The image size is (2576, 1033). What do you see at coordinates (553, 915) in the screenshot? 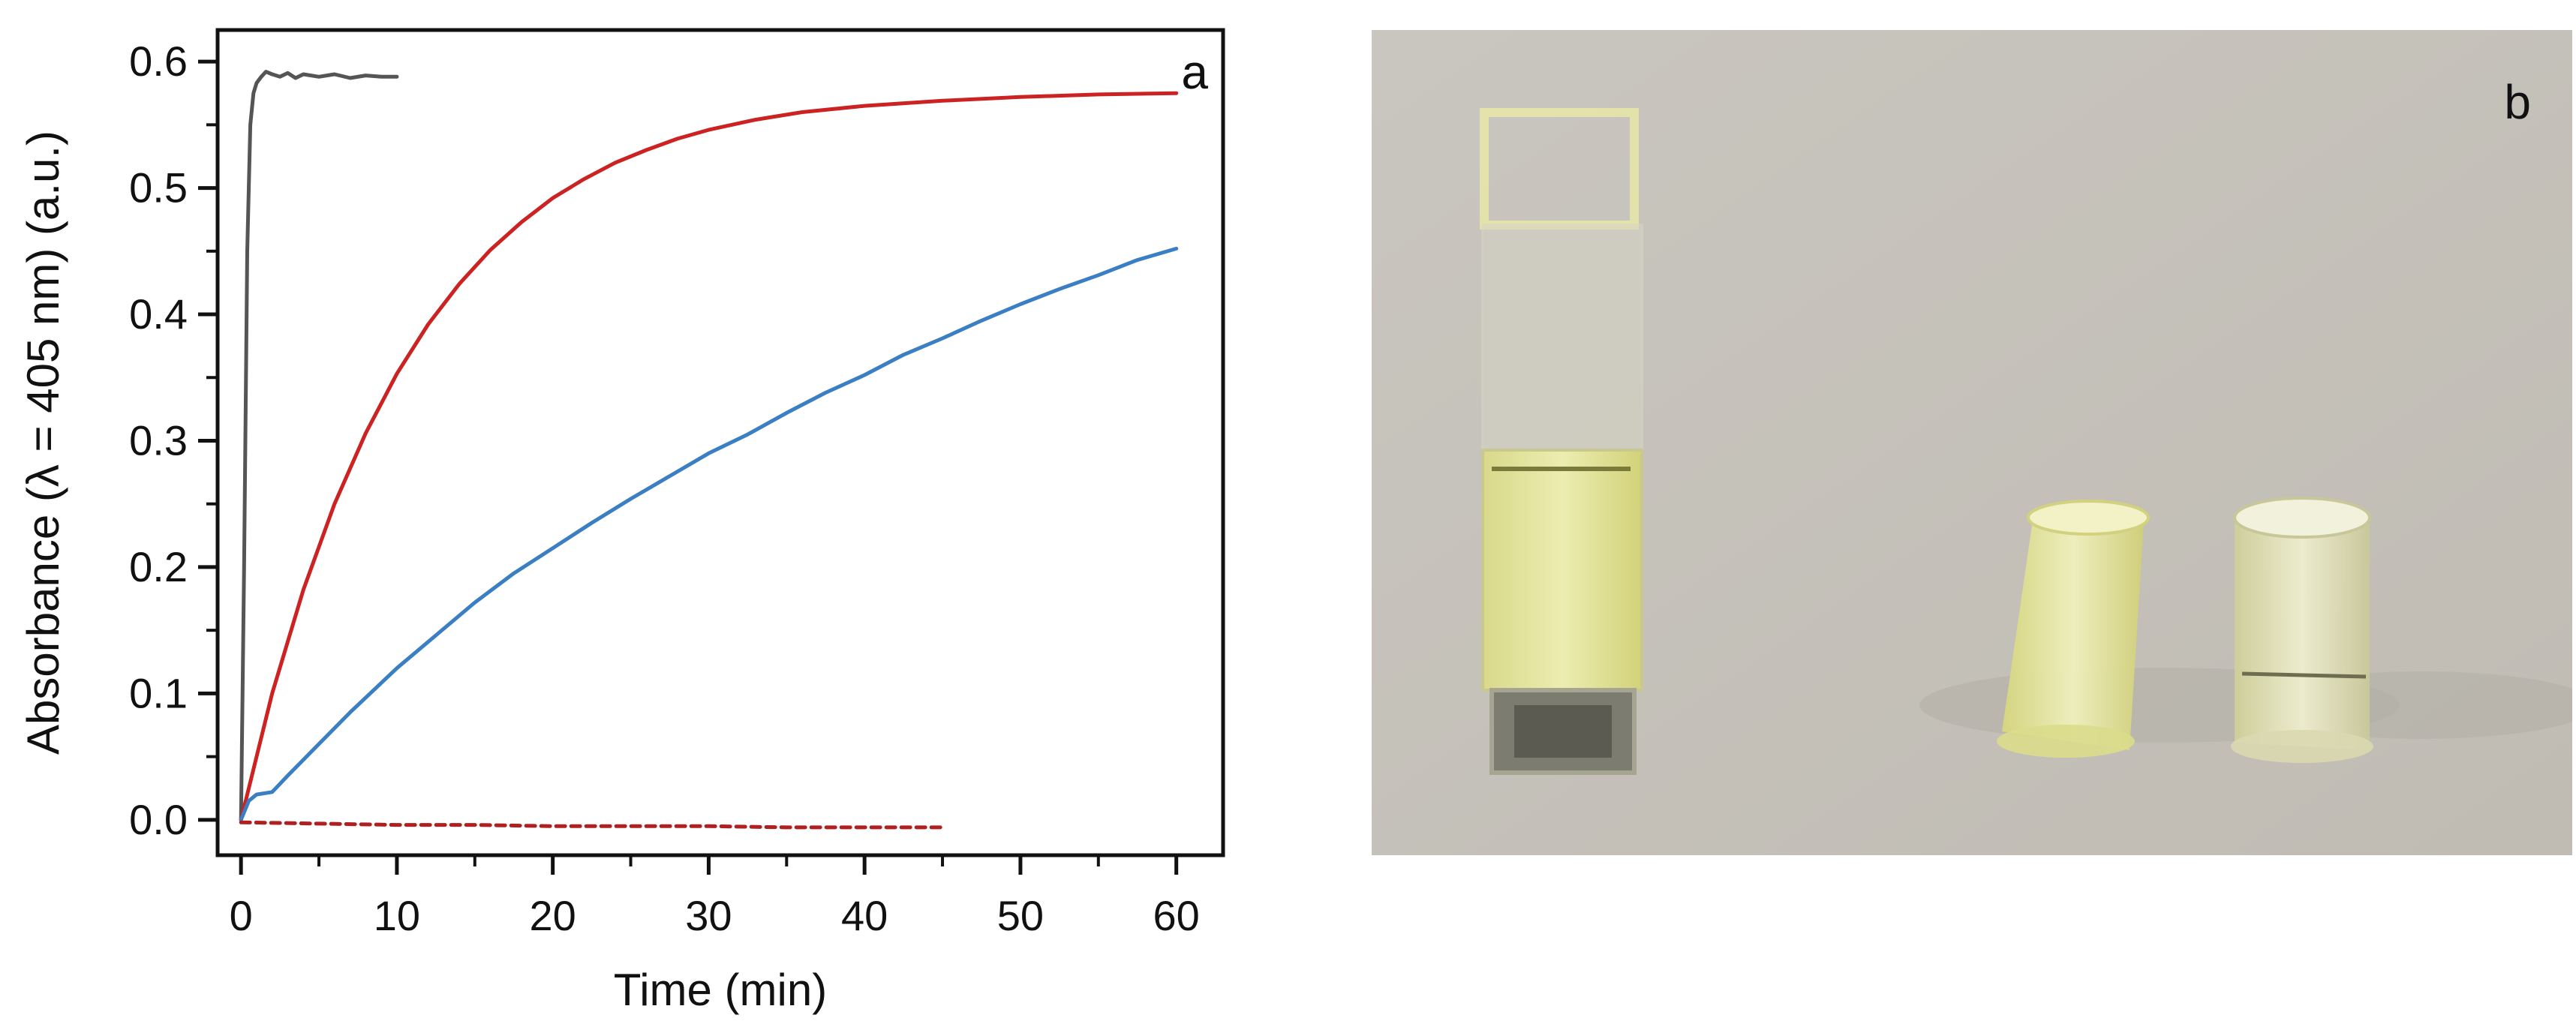
I see `x-tick-label: 20` at bounding box center [553, 915].